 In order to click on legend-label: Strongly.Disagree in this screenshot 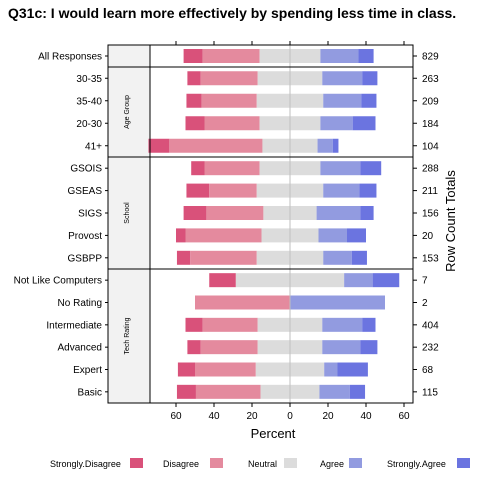, I will do `click(85, 464)`.